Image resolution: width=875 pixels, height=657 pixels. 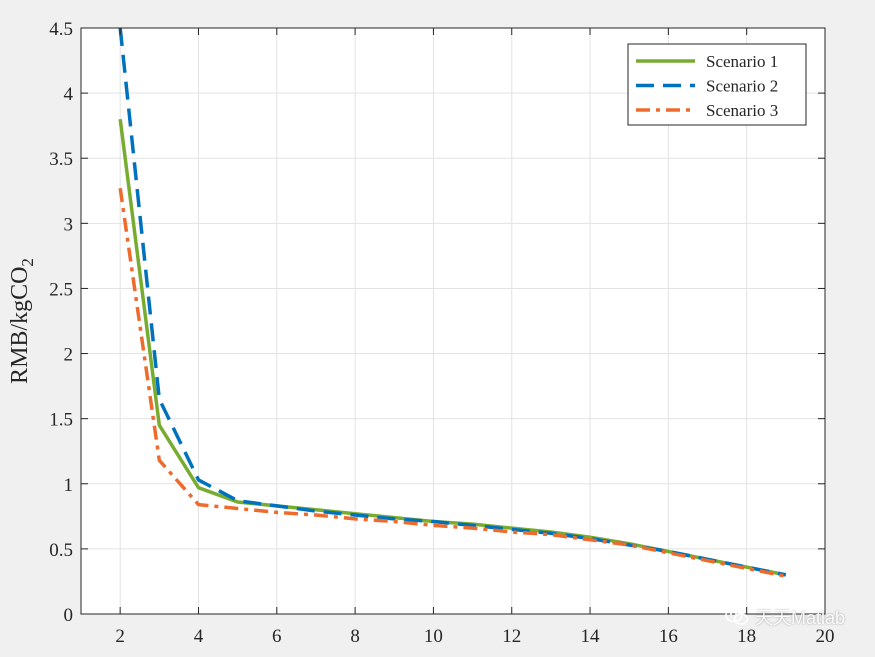 I want to click on x-tick-label: 14, so click(x=591, y=636).